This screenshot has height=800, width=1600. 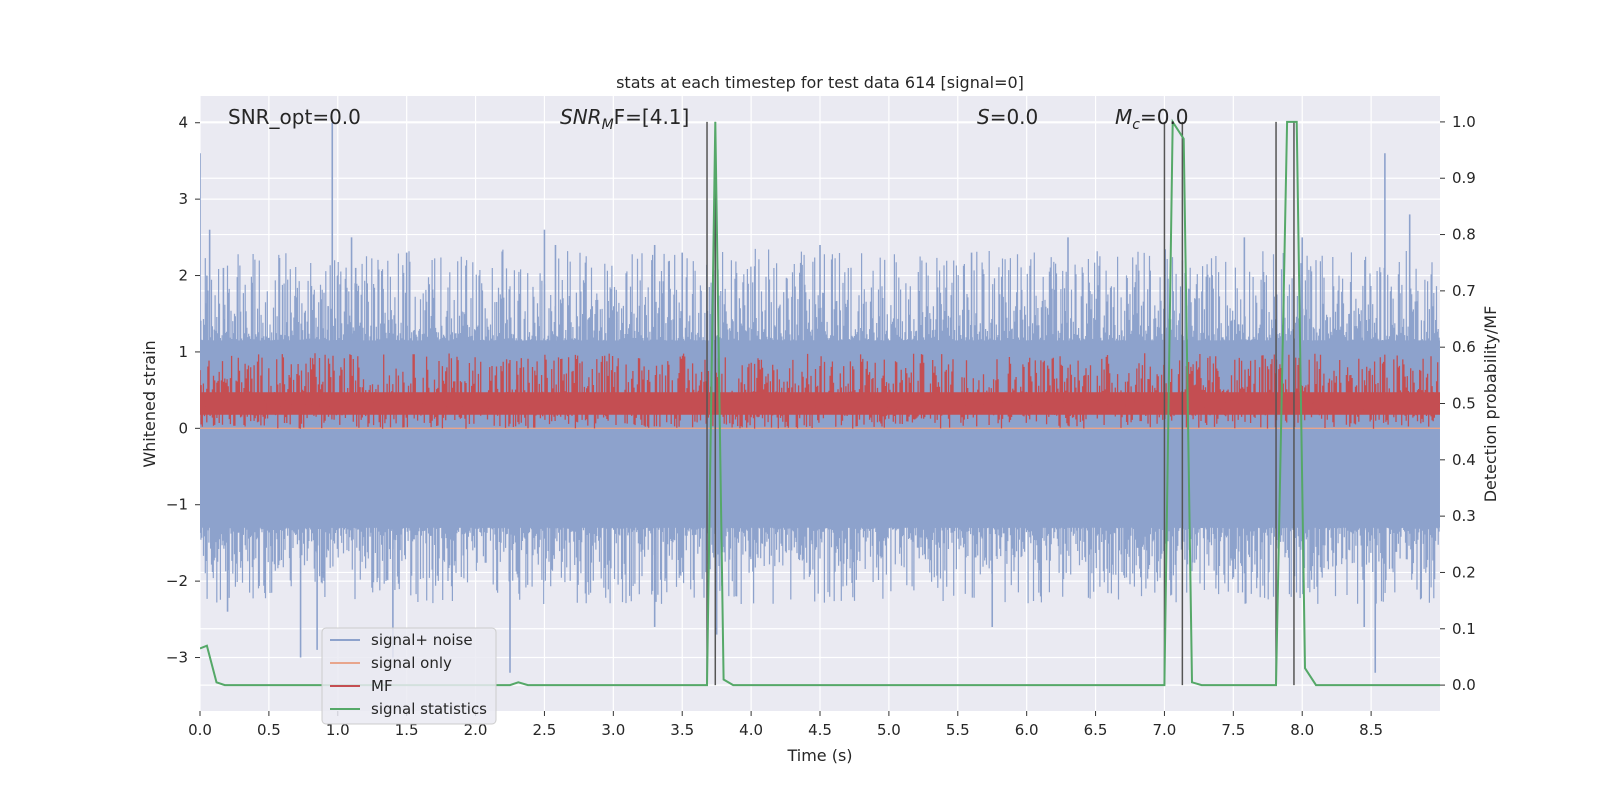 What do you see at coordinates (751, 730) in the screenshot?
I see `x-tick-label: 4.0` at bounding box center [751, 730].